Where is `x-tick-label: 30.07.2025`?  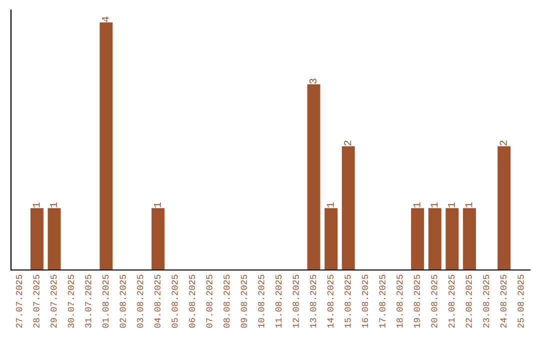
x-tick-label: 30.07.2025 is located at coordinates (71, 301).